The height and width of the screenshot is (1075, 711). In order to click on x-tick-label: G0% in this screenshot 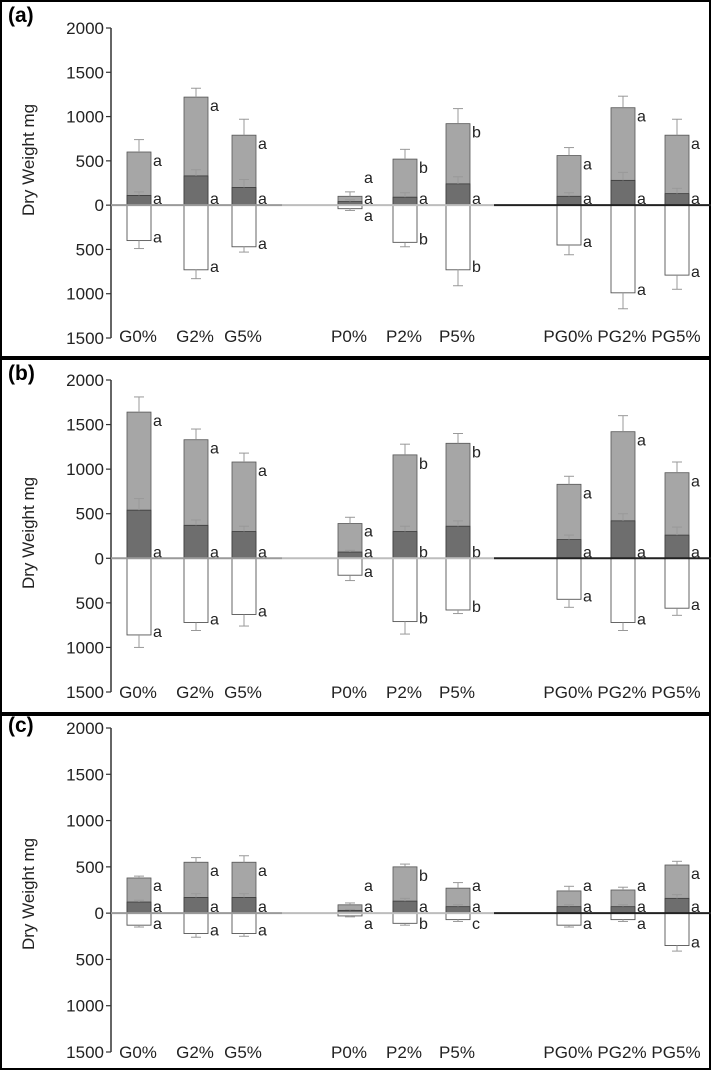, I will do `click(138, 692)`.